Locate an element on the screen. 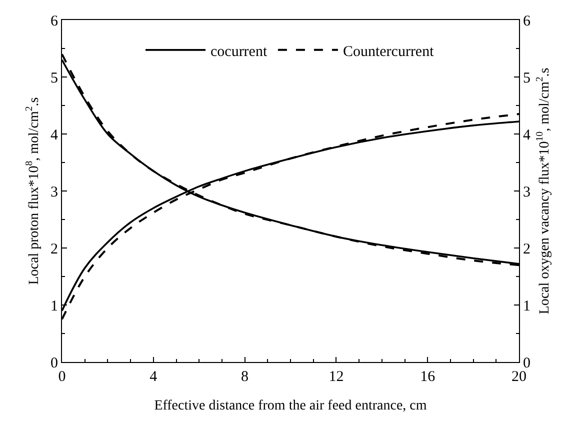 This screenshot has height=430, width=583. x-tick-label: 12 is located at coordinates (336, 377).